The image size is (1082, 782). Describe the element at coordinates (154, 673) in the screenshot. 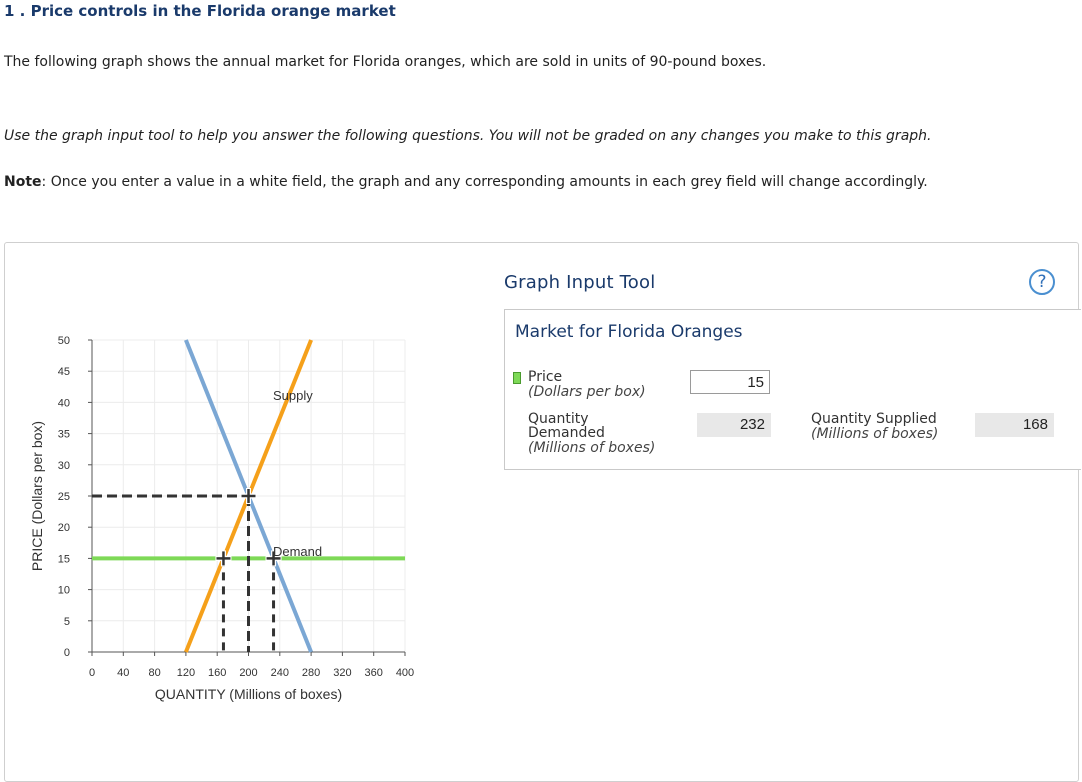

I see `x-tick-label: 80` at that location.